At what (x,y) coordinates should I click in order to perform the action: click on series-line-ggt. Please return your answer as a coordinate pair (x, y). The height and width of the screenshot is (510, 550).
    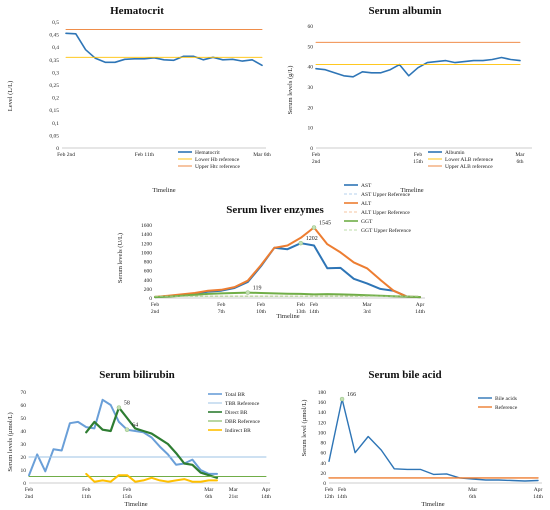
    Looking at the image, I should click on (287, 295).